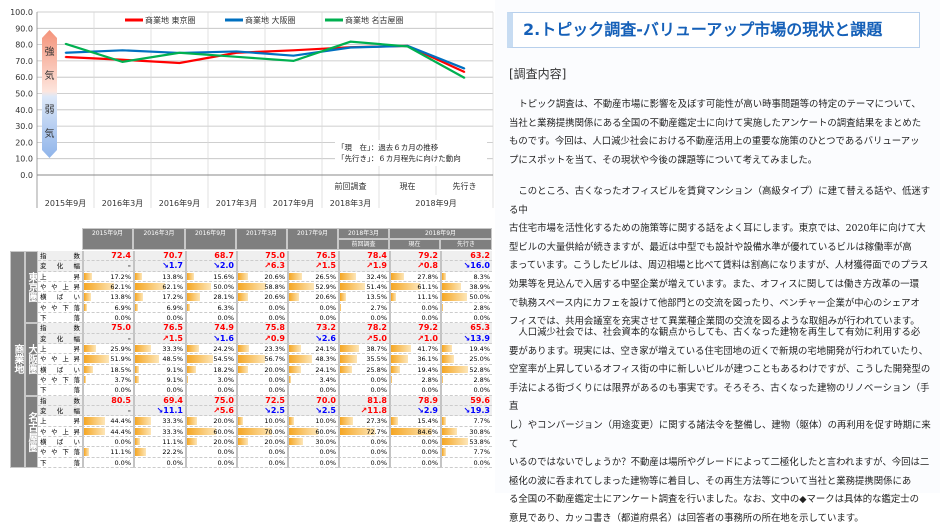 This screenshot has width=940, height=529. I want to click on change-value: ↘16.0, so click(466, 266).